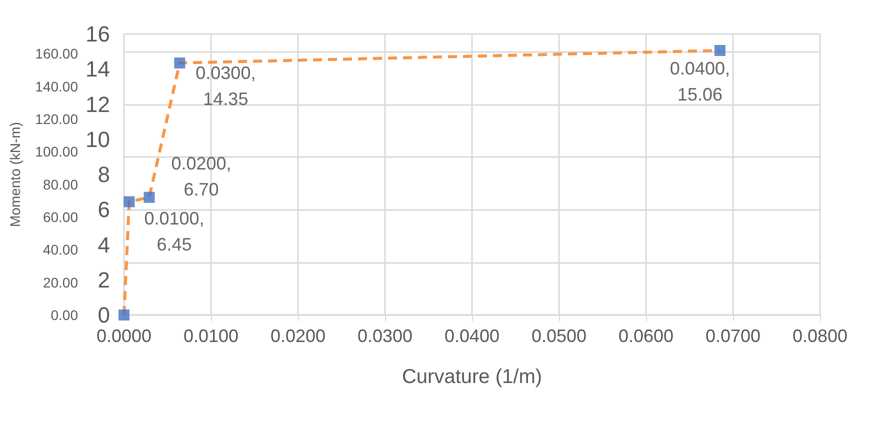 The height and width of the screenshot is (425, 870). What do you see at coordinates (98, 34) in the screenshot?
I see `y-tick-label: 16` at bounding box center [98, 34].